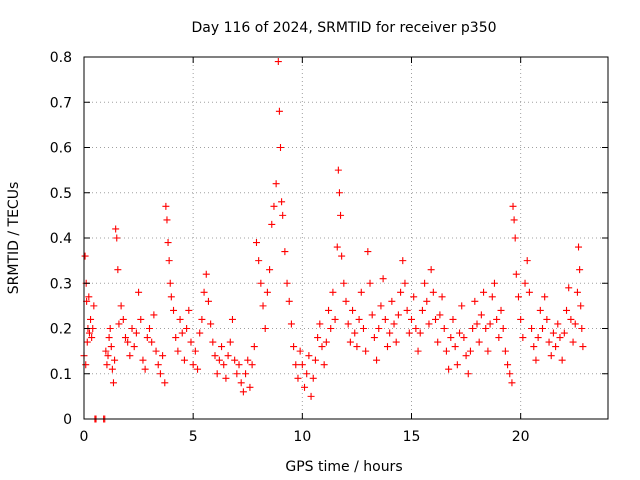 This screenshot has height=480, width=640. What do you see at coordinates (521, 437) in the screenshot?
I see `x-tick-label: 20` at bounding box center [521, 437].